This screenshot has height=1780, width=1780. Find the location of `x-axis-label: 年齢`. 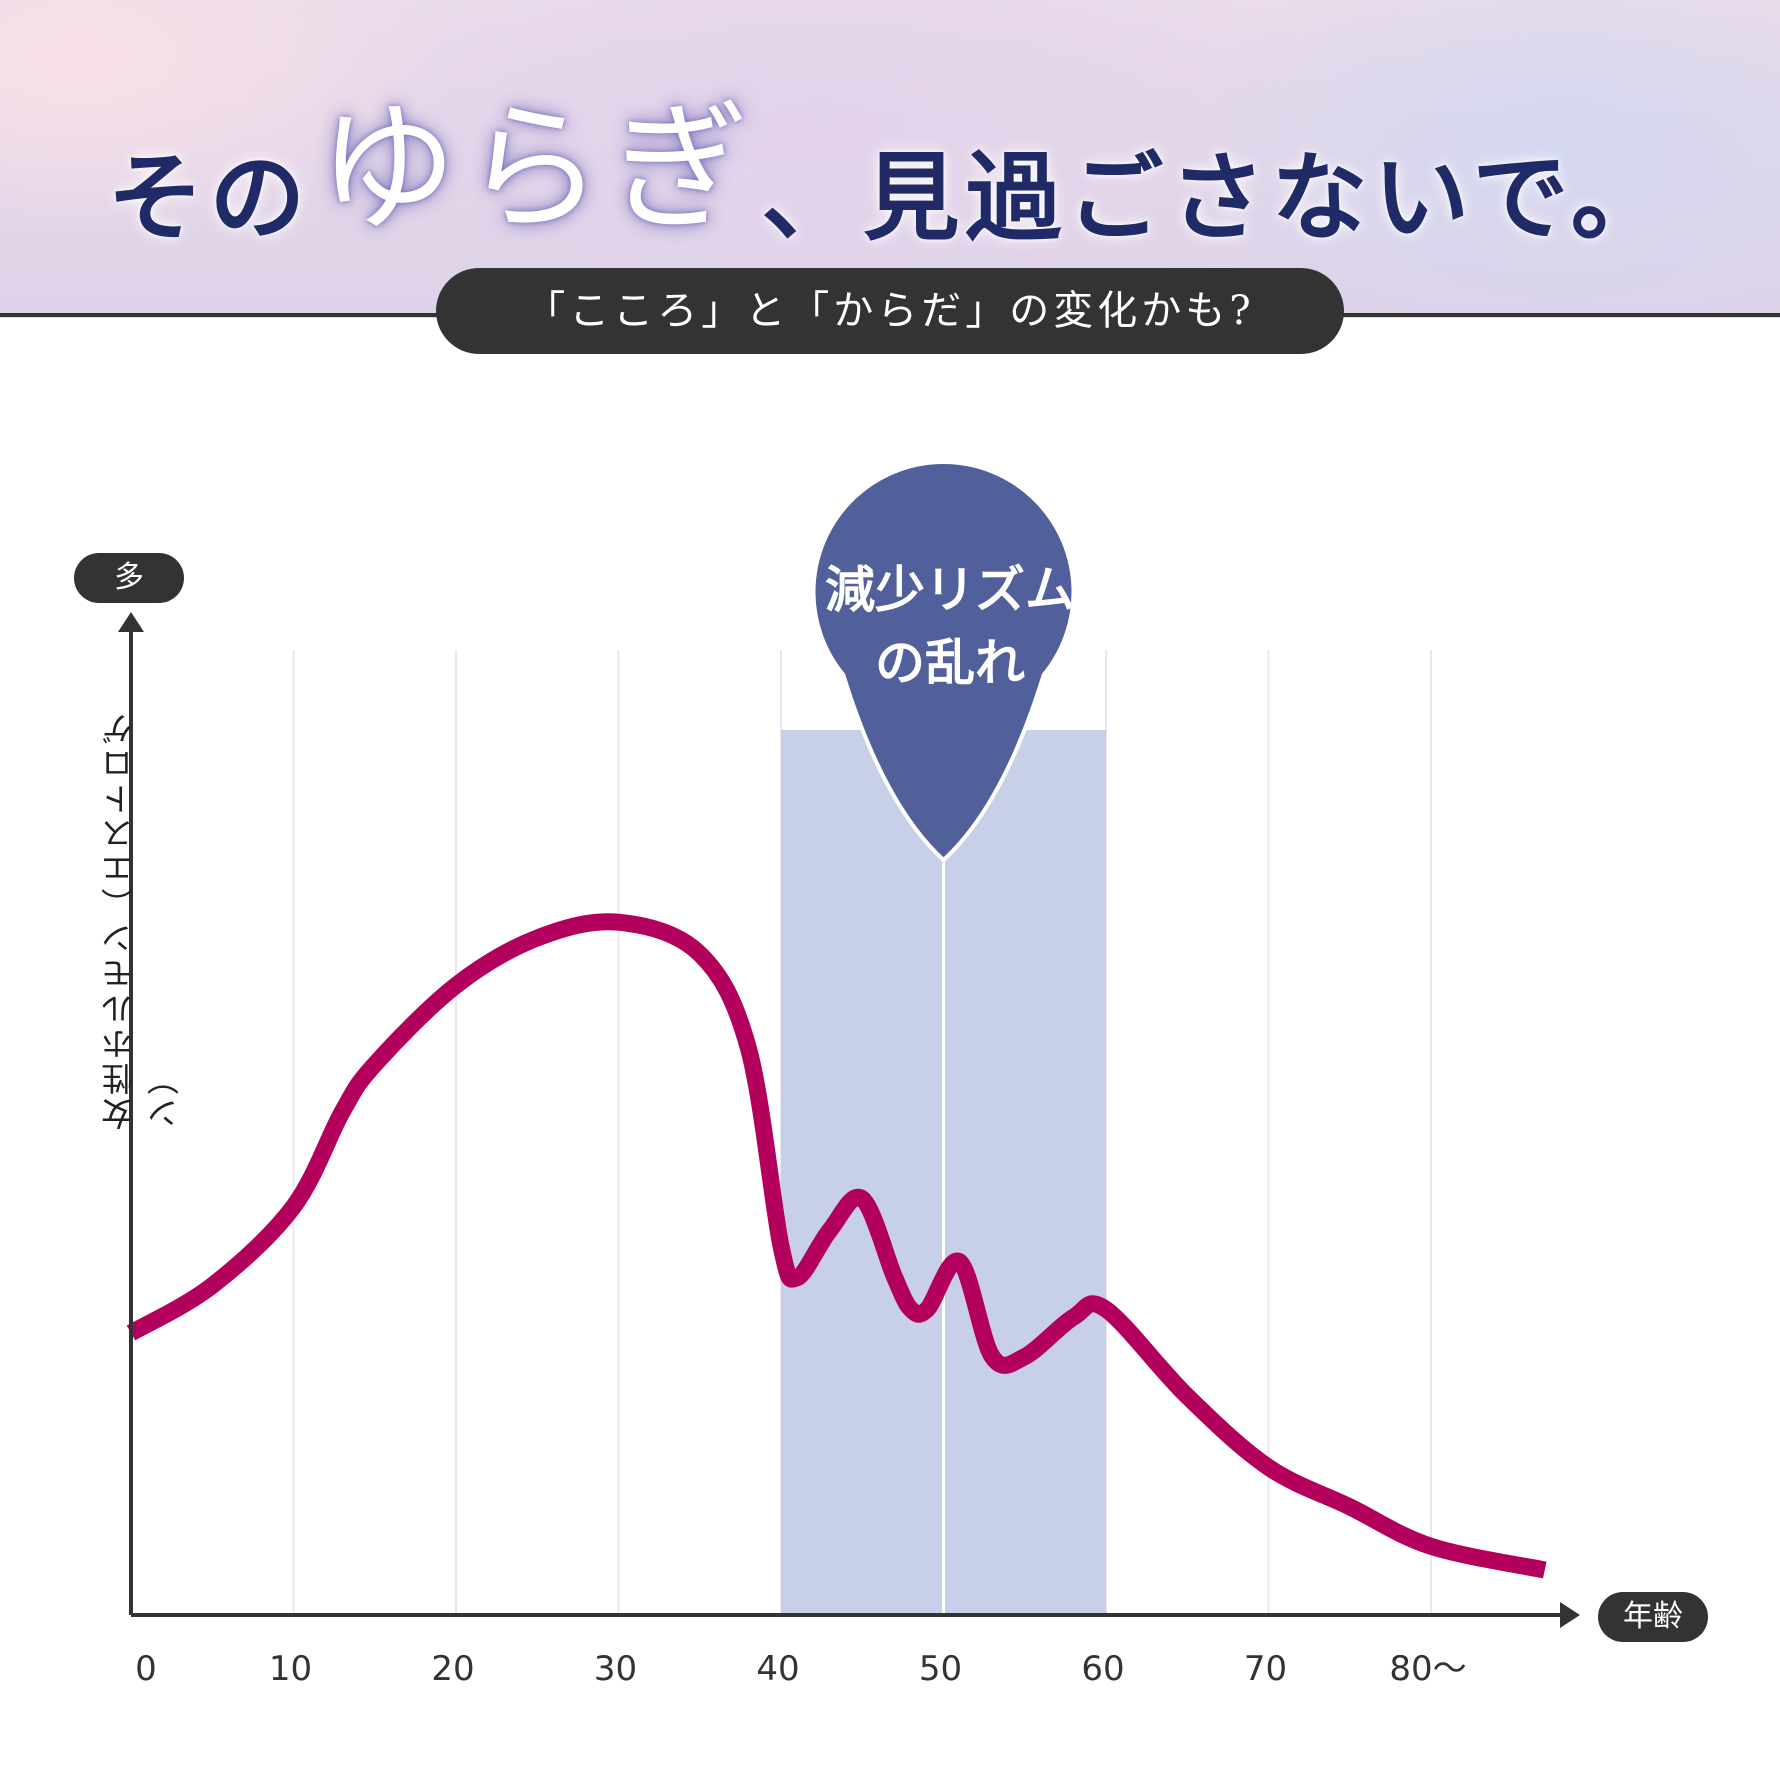

x-axis-label: 年齢 is located at coordinates (1653, 1617).